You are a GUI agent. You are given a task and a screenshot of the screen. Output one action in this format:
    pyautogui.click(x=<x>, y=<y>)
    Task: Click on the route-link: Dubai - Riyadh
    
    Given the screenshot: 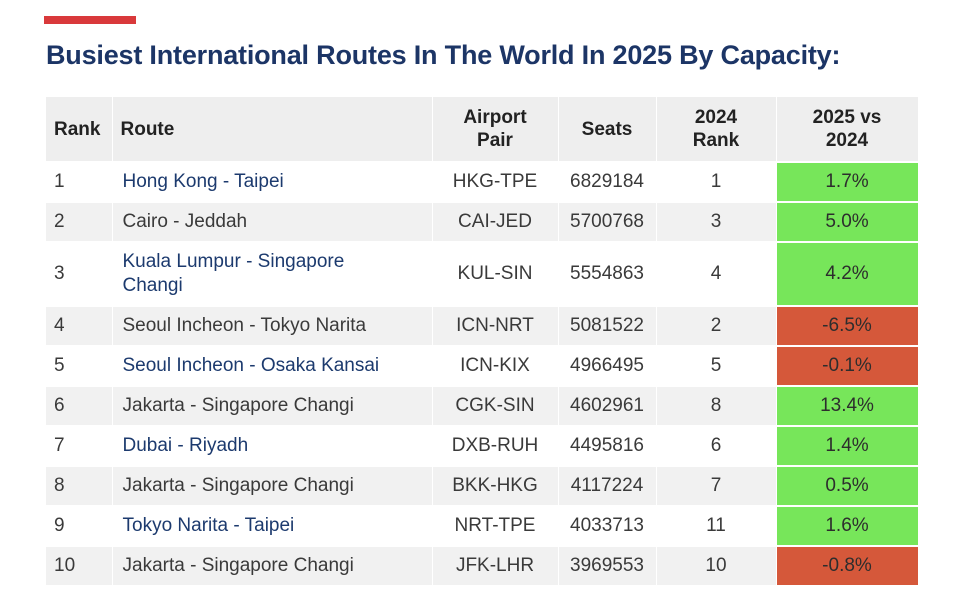 What is the action you would take?
    pyautogui.click(x=185, y=445)
    